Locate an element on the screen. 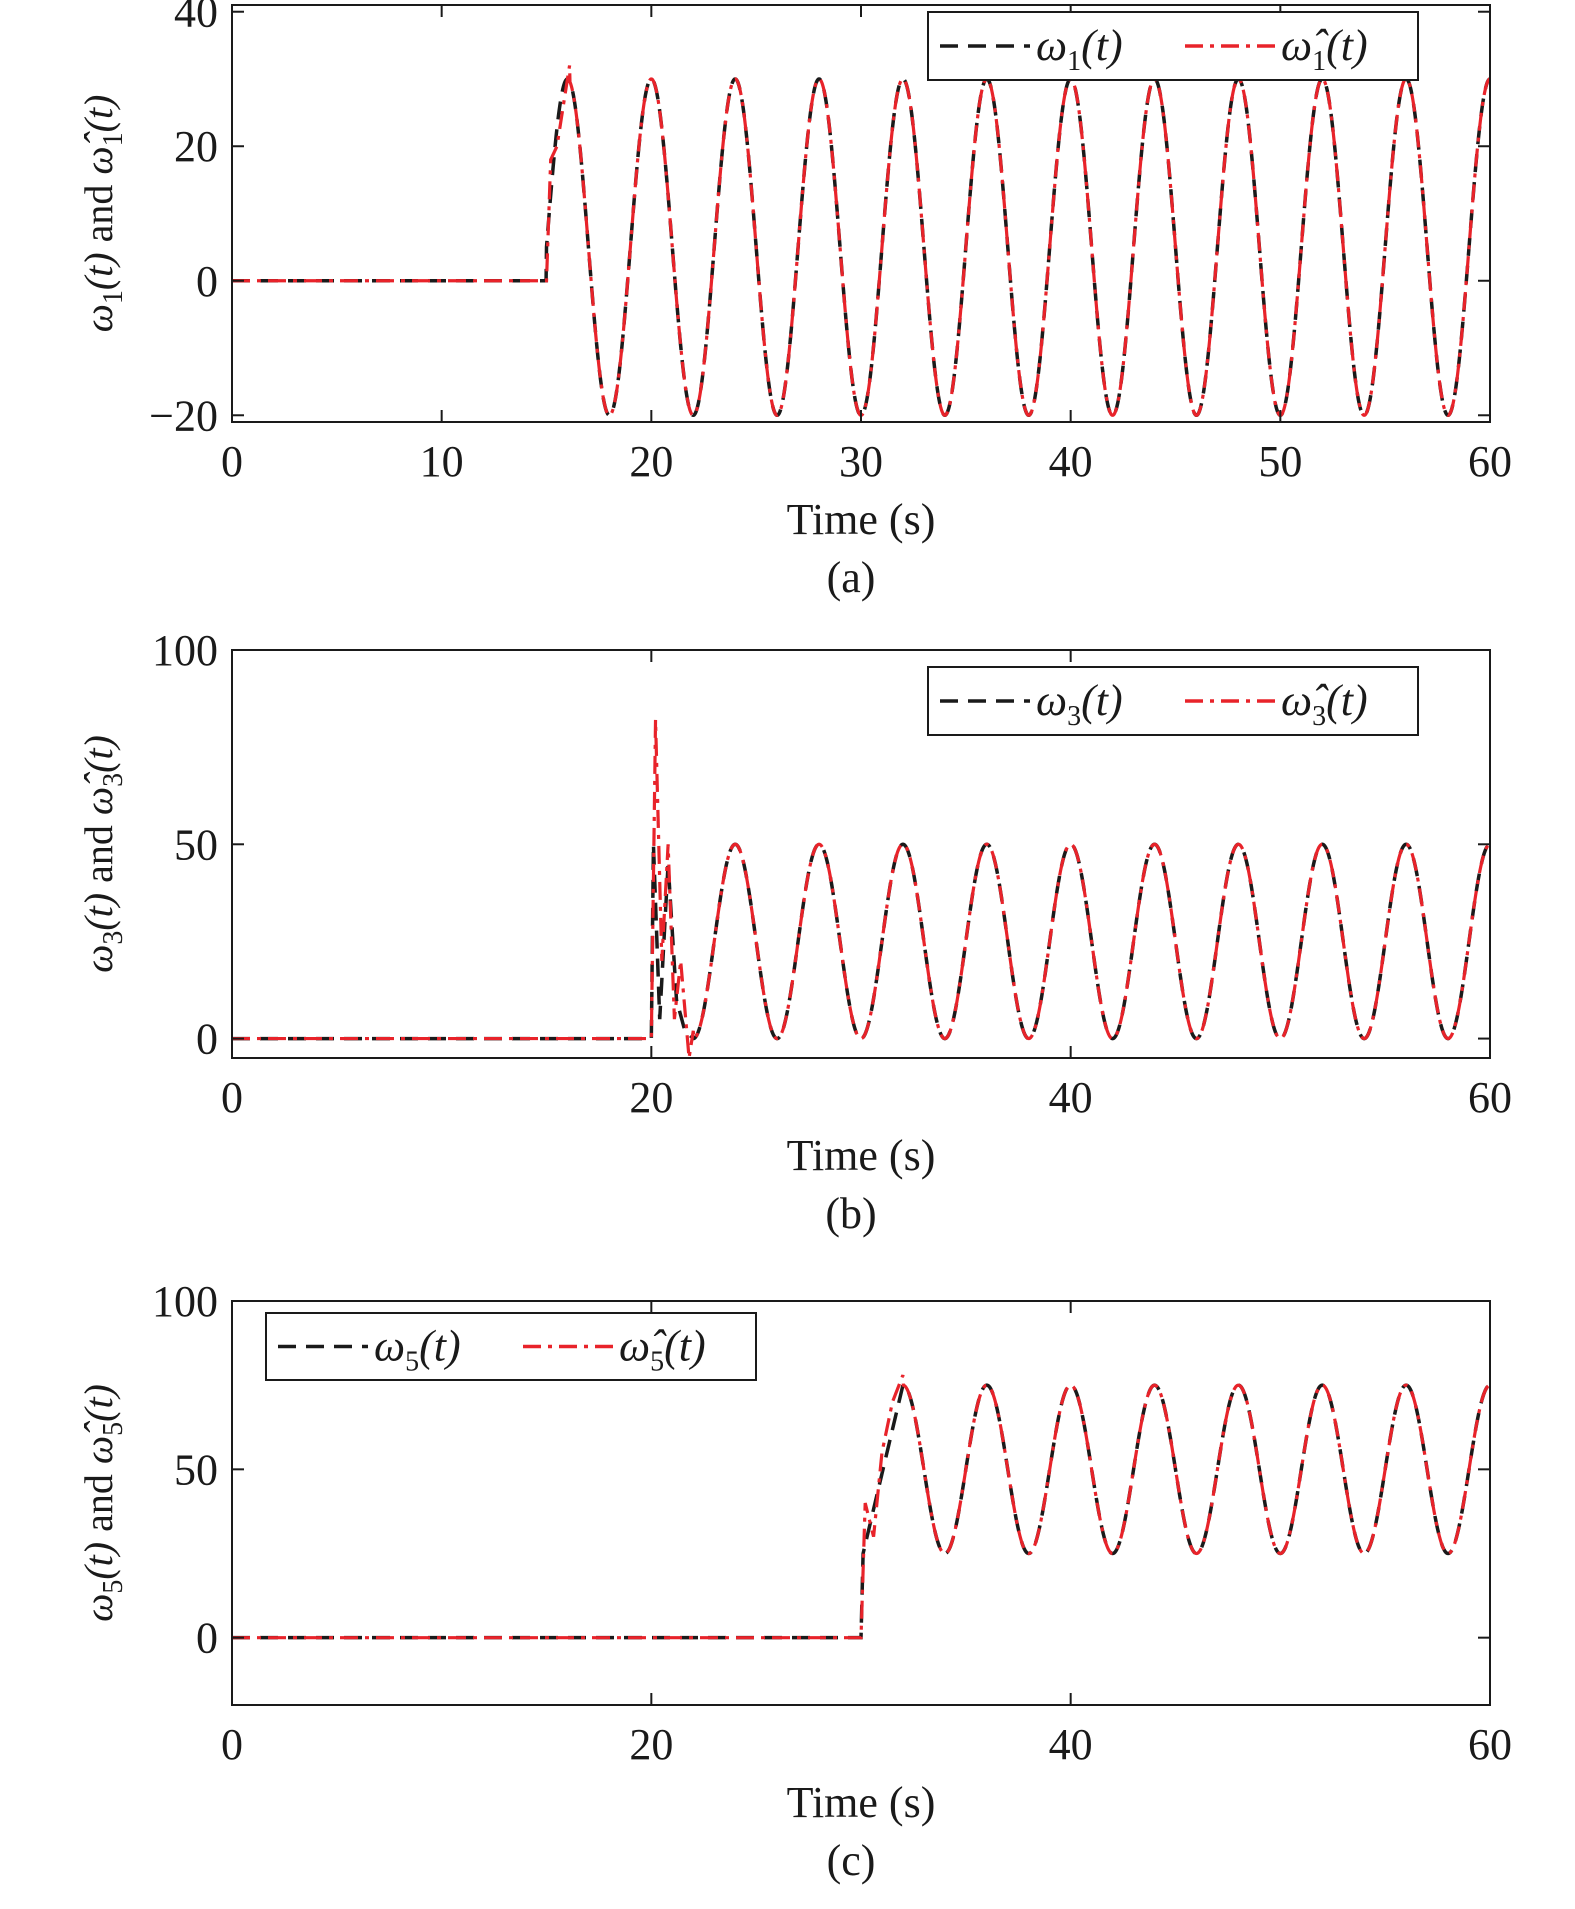  y-axis-label: ω3(t) and ω̂3(t) is located at coordinates (102, 854).